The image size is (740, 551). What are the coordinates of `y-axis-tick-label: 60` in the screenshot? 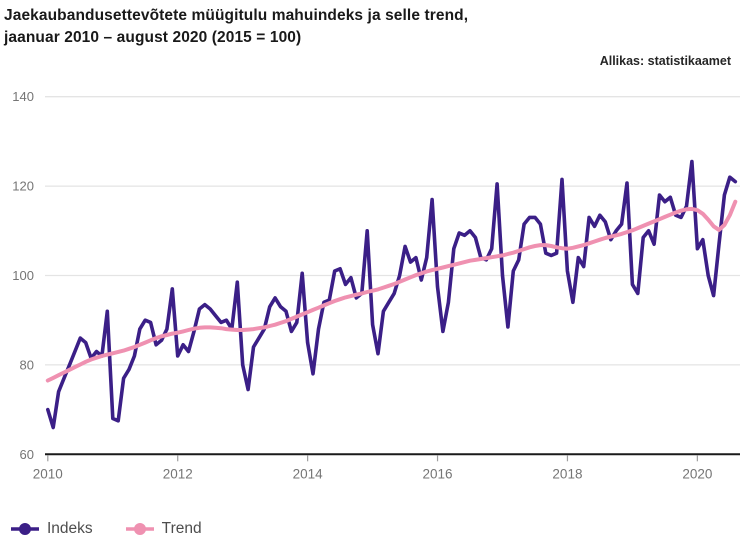 It's located at (27, 454).